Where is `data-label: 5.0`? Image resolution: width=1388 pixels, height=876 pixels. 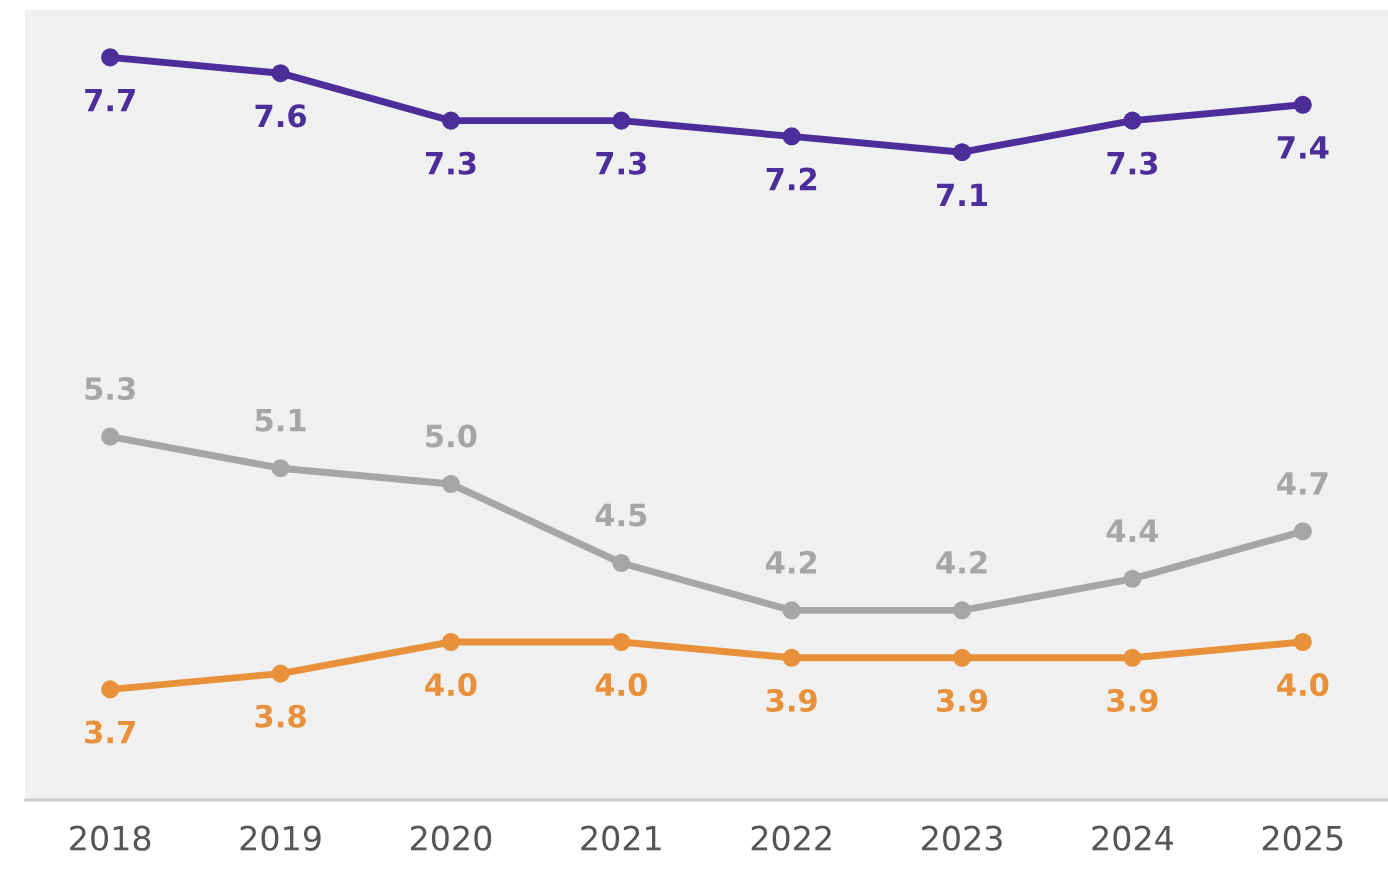 data-label: 5.0 is located at coordinates (451, 436).